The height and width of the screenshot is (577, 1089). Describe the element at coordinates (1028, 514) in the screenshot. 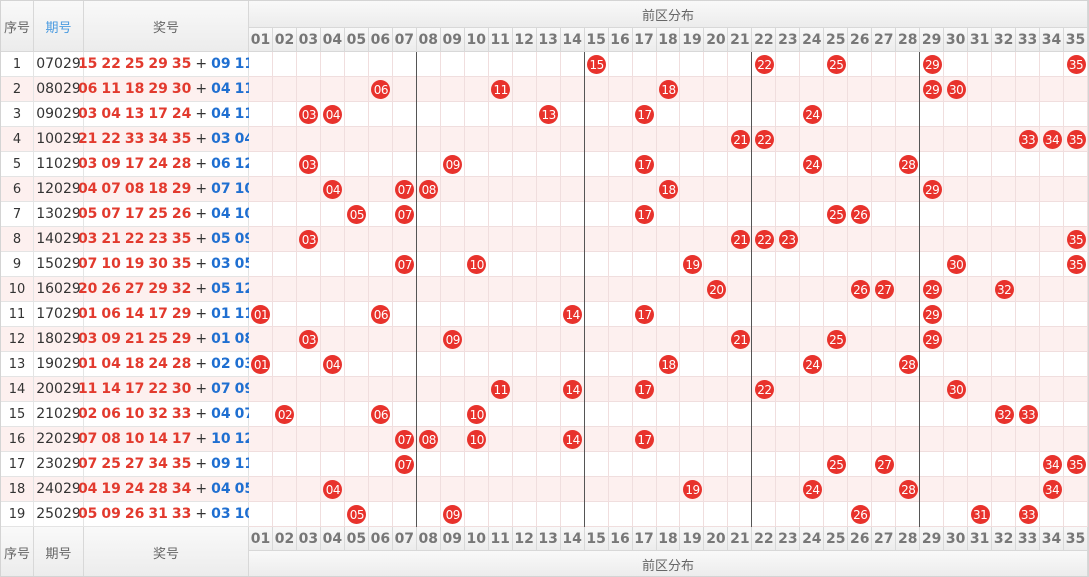

I see `ball: 33` at that location.